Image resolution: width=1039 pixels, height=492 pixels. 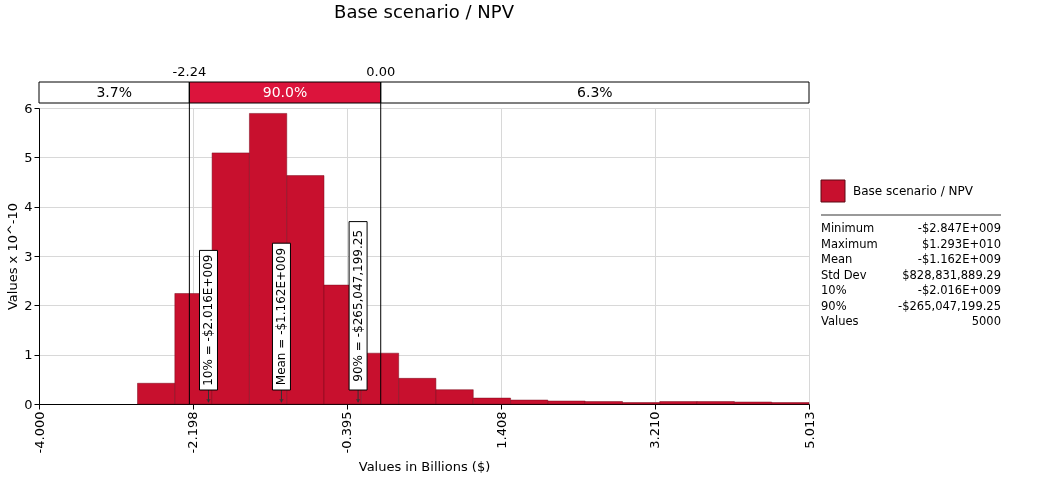 What do you see at coordinates (809, 430) in the screenshot?
I see `x-tick-label: 5.013` at bounding box center [809, 430].